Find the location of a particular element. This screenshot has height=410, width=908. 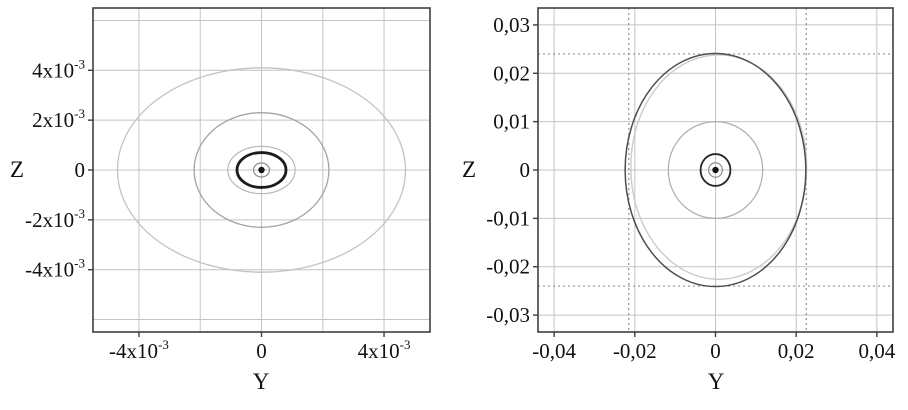

left-y-axis-label: Y is located at coordinates (261, 381).